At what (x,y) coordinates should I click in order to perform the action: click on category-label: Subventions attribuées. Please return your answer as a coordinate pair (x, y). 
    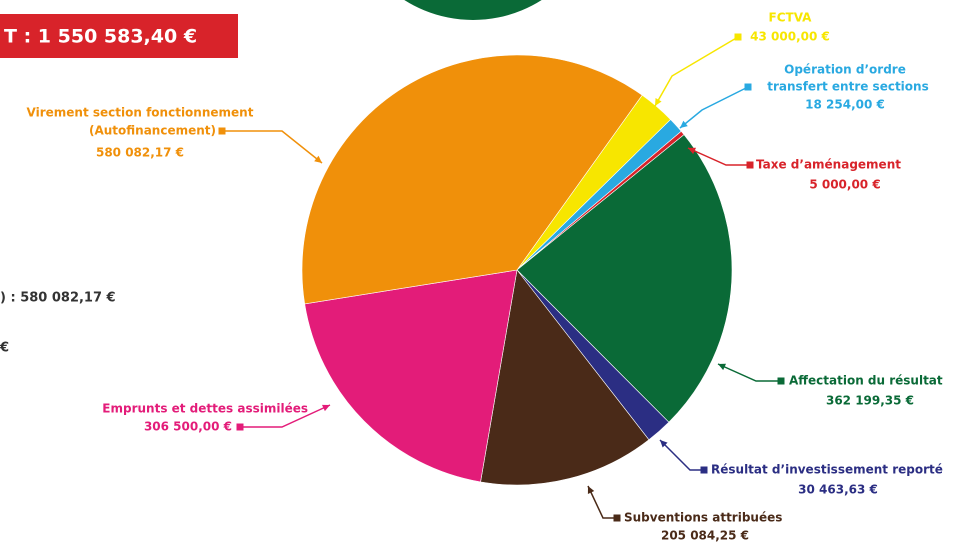
    Looking at the image, I should click on (703, 518).